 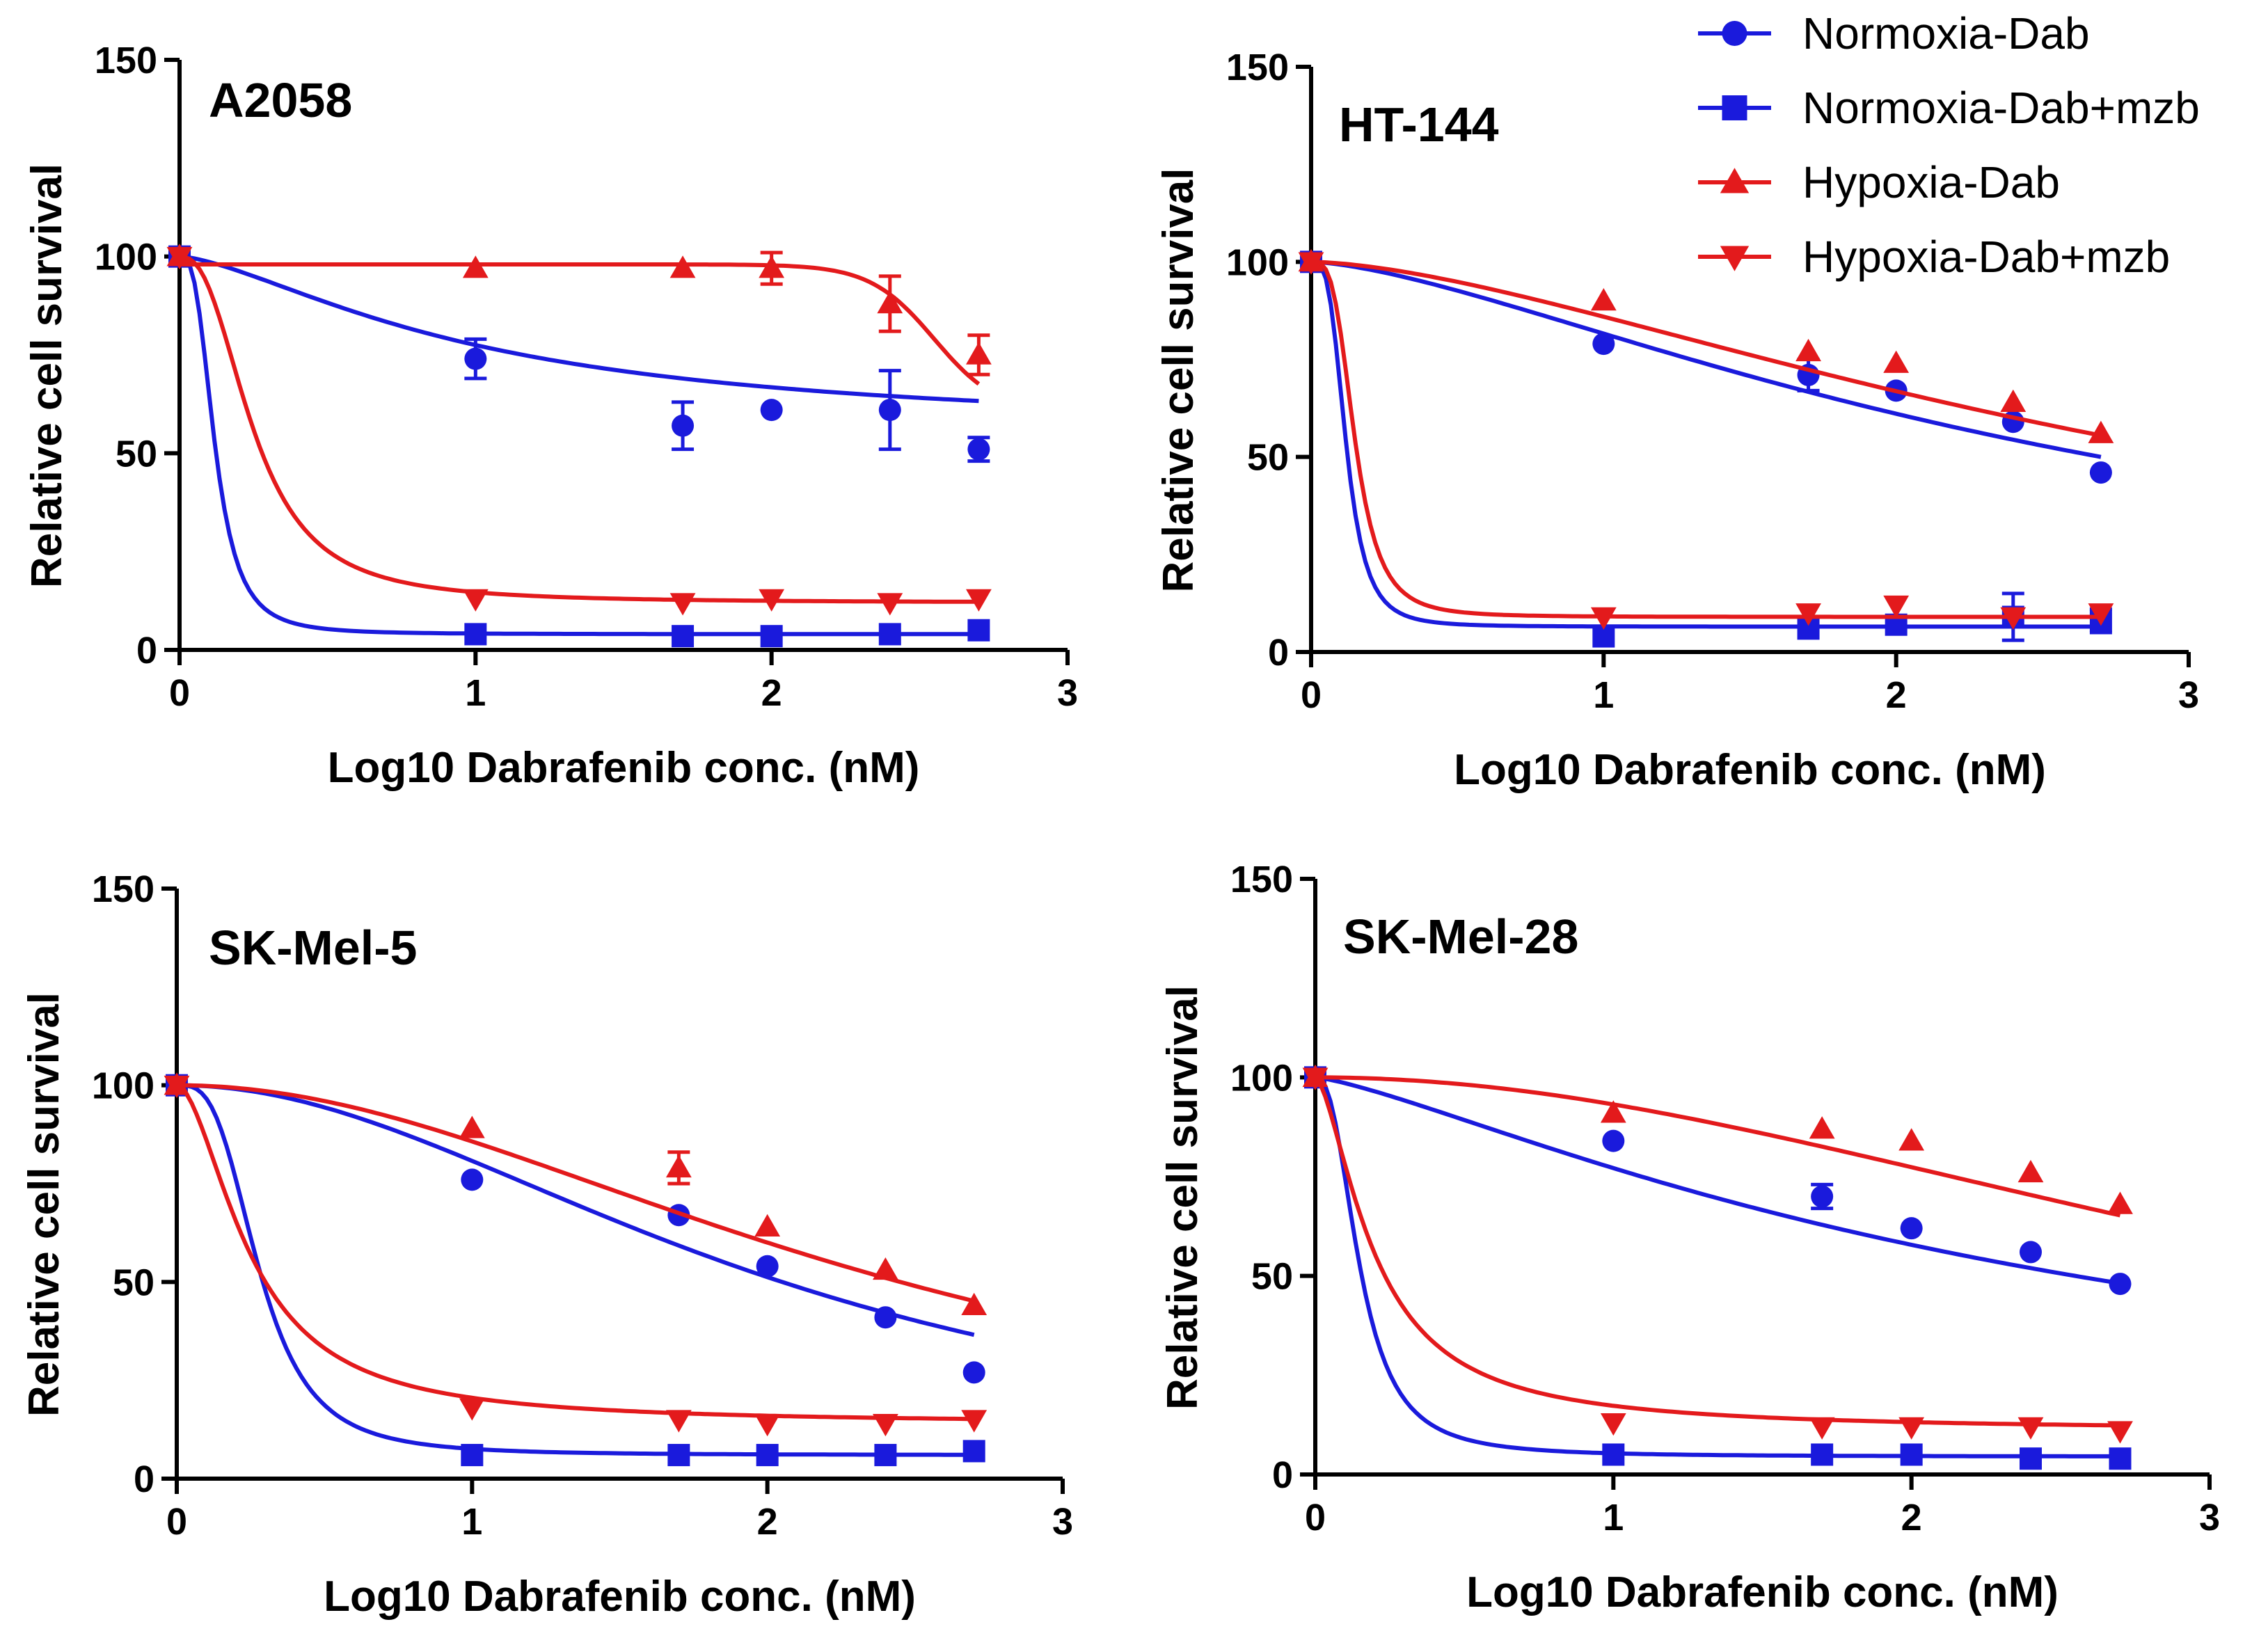 What do you see at coordinates (280, 100) in the screenshot?
I see `panel-title: A2058` at bounding box center [280, 100].